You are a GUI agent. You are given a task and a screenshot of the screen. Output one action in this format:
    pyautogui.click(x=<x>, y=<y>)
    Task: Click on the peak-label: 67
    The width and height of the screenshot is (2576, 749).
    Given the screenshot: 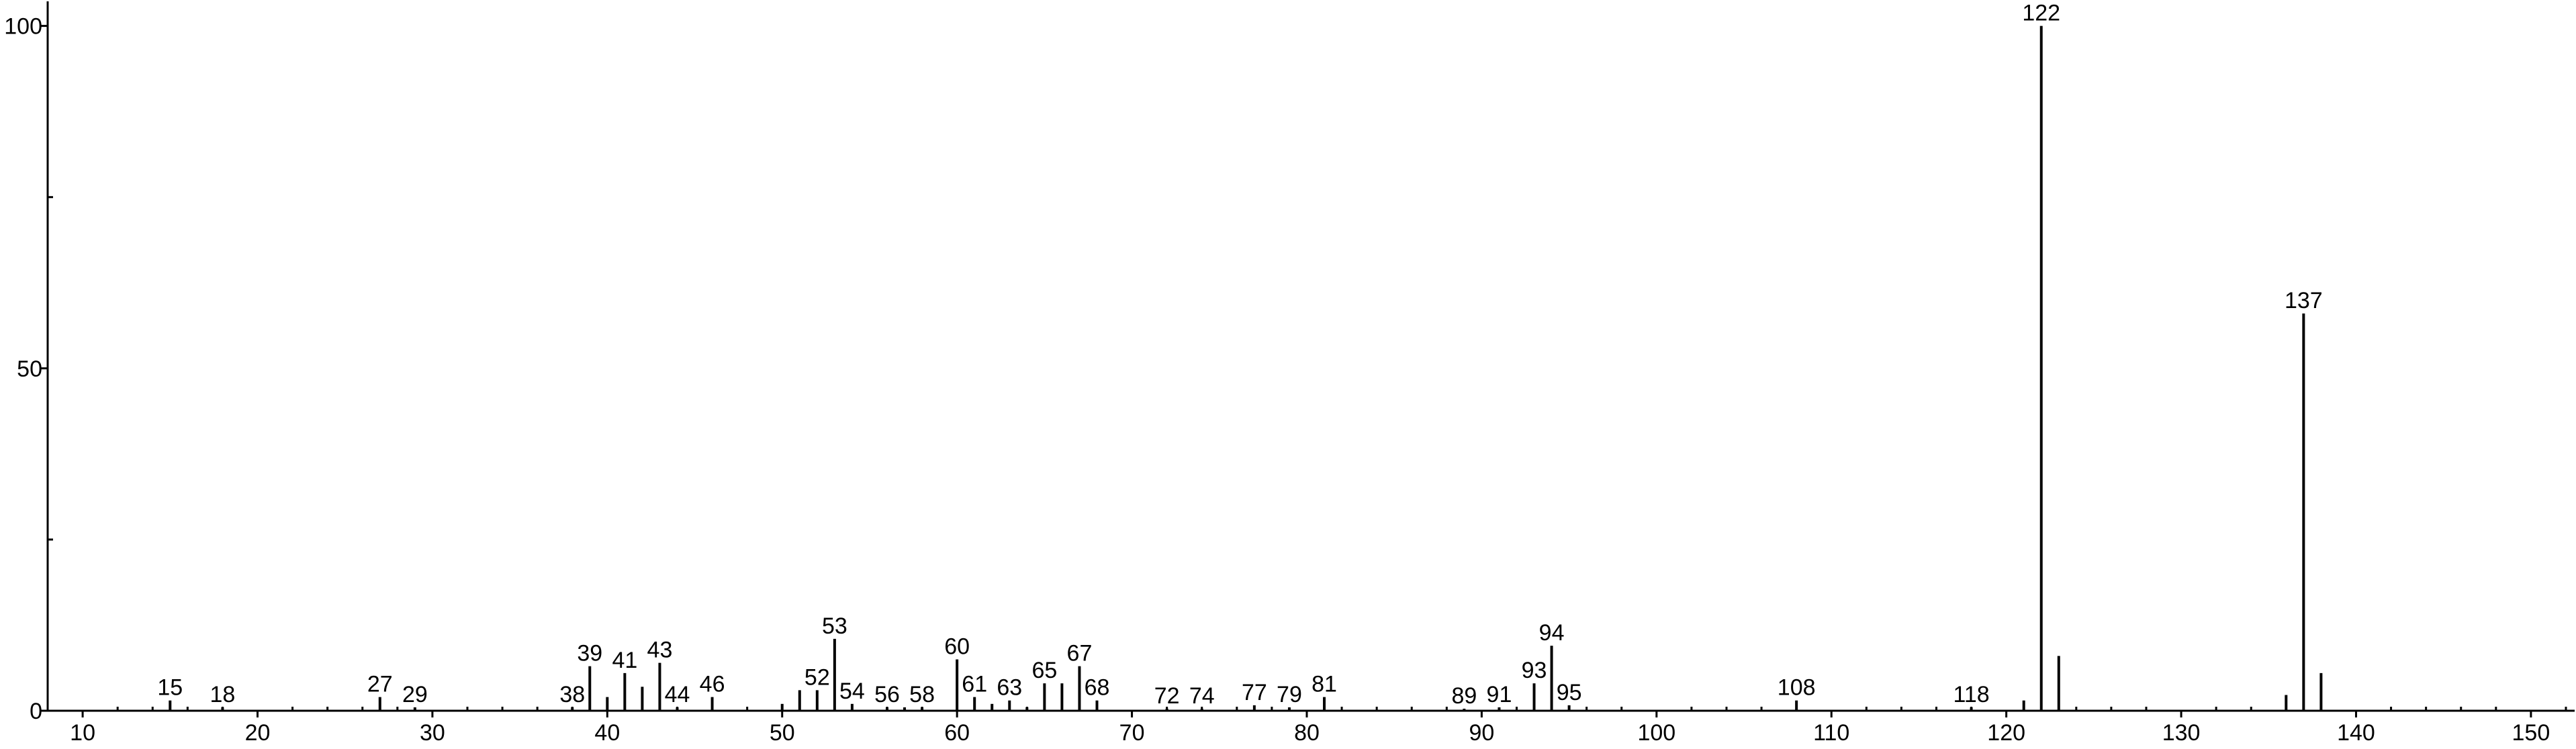 What is the action you would take?
    pyautogui.click(x=1080, y=654)
    